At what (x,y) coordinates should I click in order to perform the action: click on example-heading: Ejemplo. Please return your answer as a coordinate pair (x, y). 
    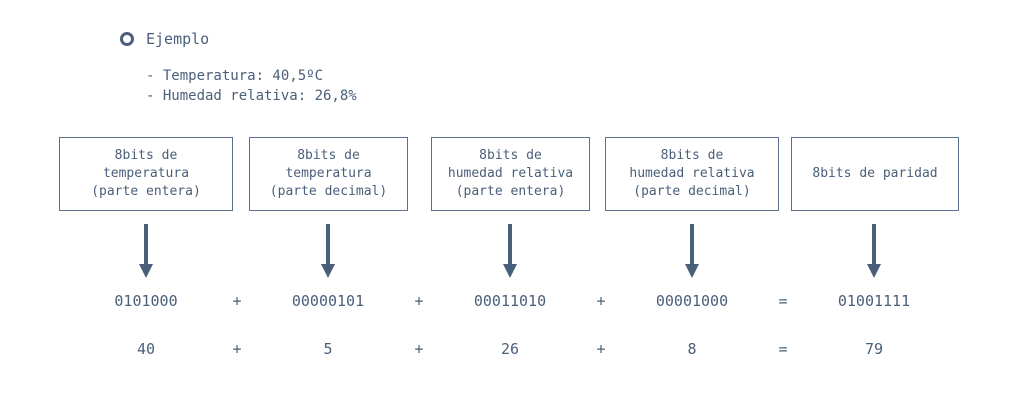
    Looking at the image, I should click on (178, 39).